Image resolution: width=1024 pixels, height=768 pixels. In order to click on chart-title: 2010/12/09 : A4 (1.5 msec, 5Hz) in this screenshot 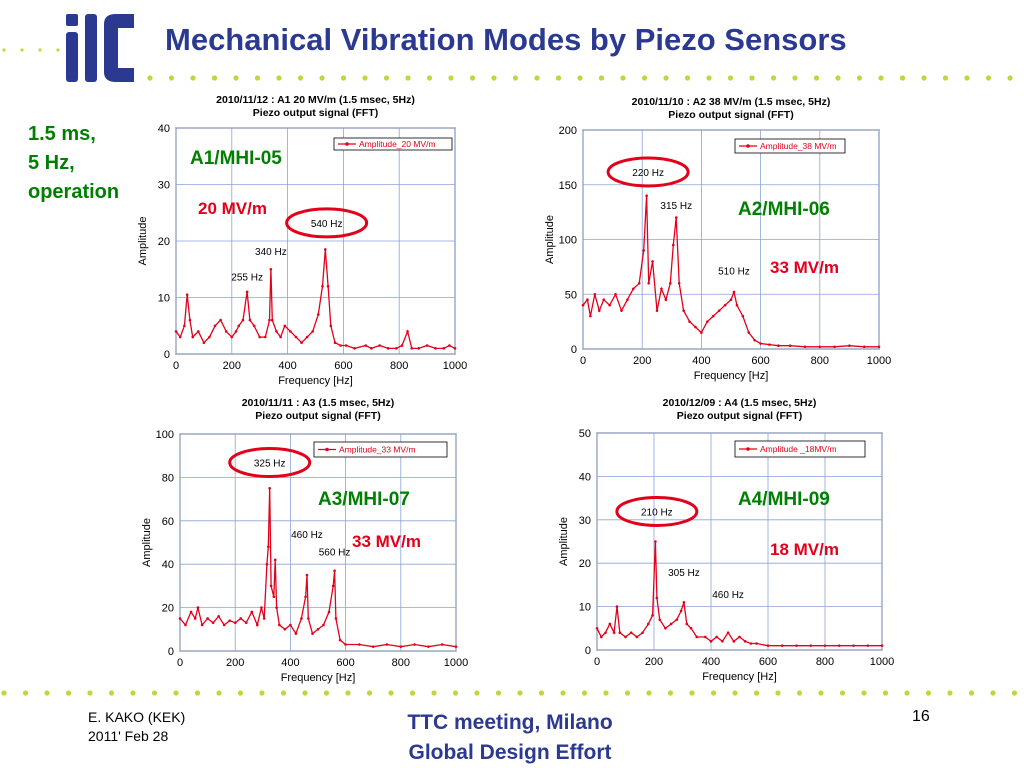, I will do `click(740, 403)`.